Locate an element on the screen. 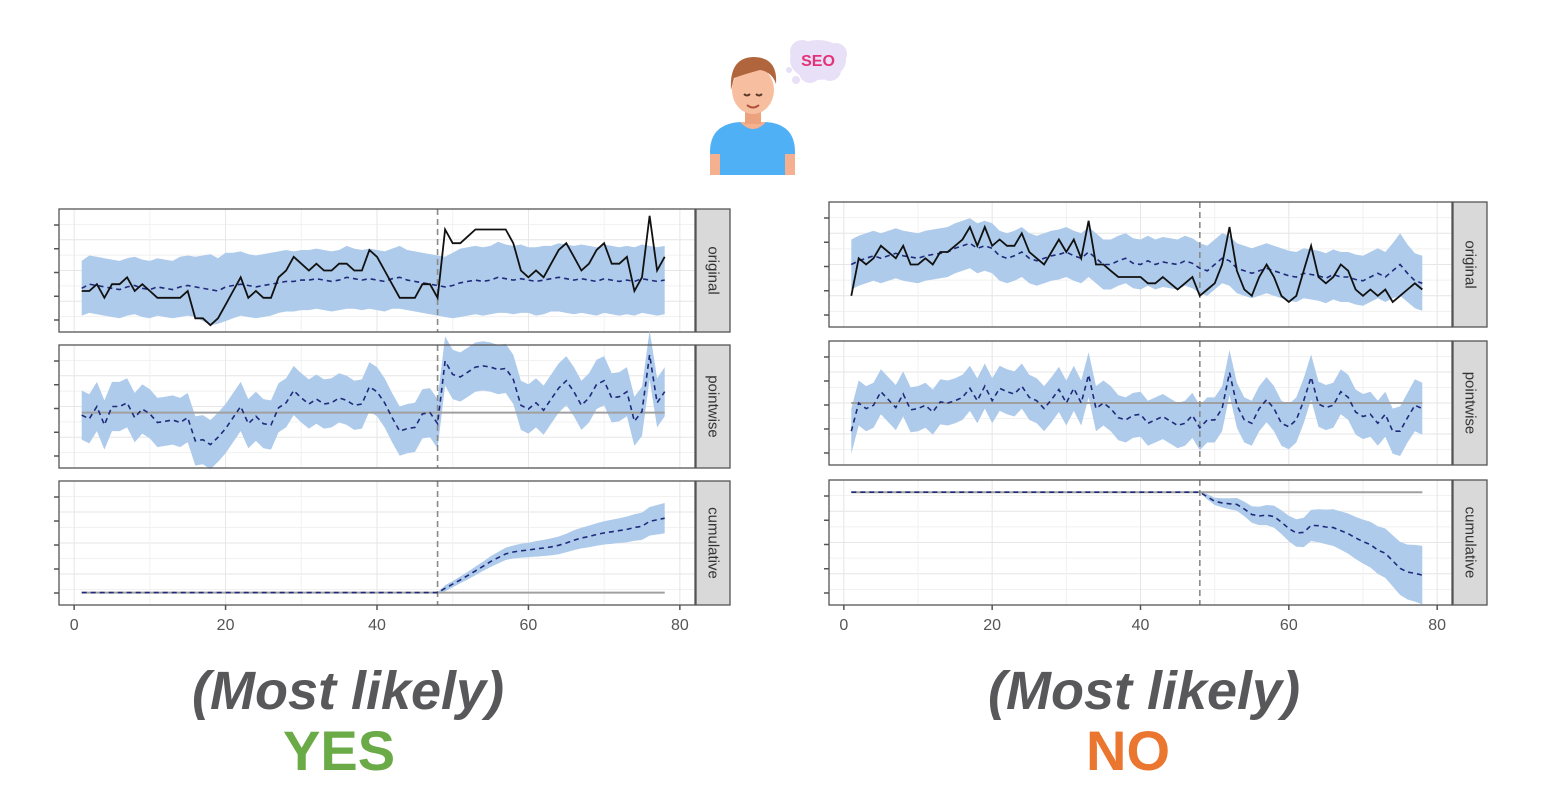 The width and height of the screenshot is (1546, 798). bubble-text: SEO is located at coordinates (818, 61).